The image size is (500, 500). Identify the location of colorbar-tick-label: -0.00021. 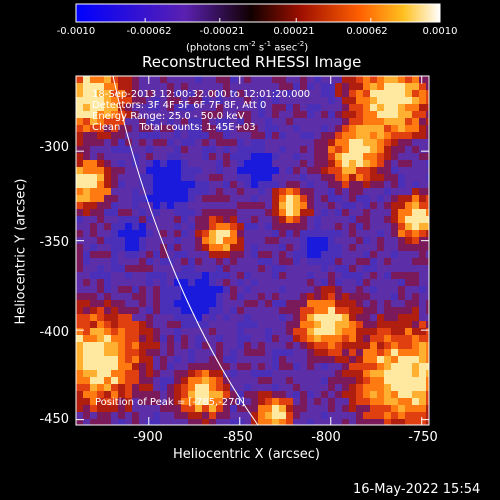
(222, 31).